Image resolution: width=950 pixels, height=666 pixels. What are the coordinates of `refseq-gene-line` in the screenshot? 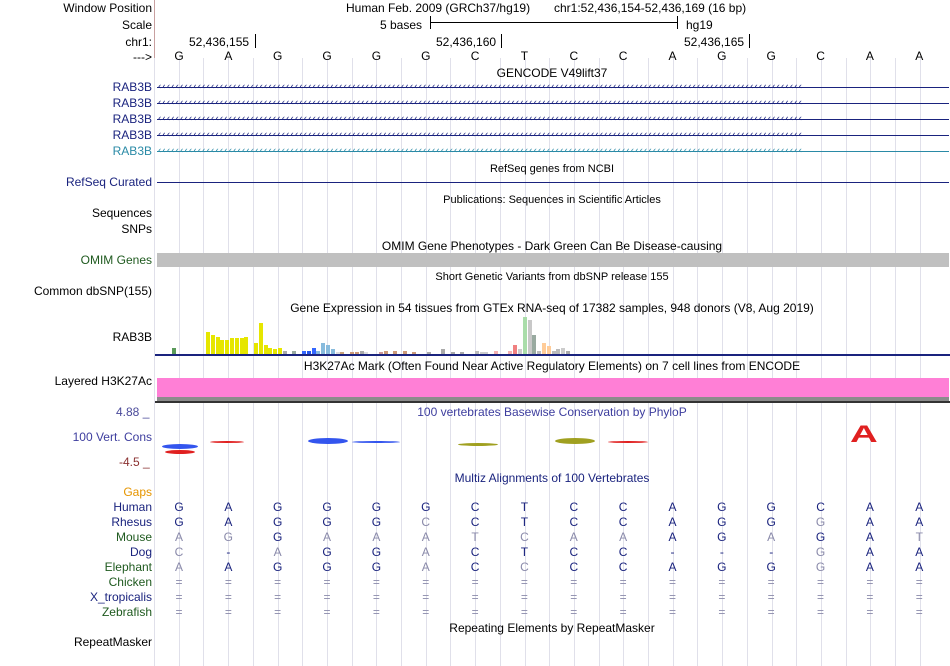 It's located at (553, 182).